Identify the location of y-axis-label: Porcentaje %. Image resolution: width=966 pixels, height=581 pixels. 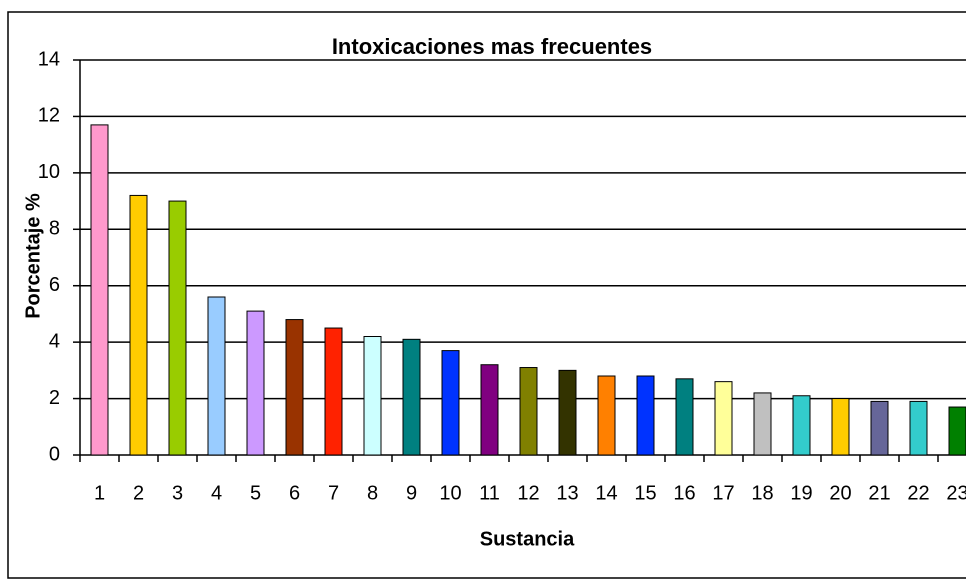
(33, 256).